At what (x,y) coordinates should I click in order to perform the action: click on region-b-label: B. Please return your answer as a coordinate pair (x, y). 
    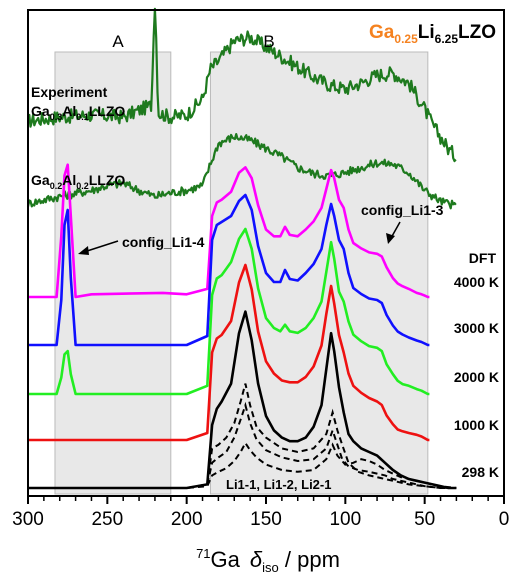
    Looking at the image, I should click on (268, 41).